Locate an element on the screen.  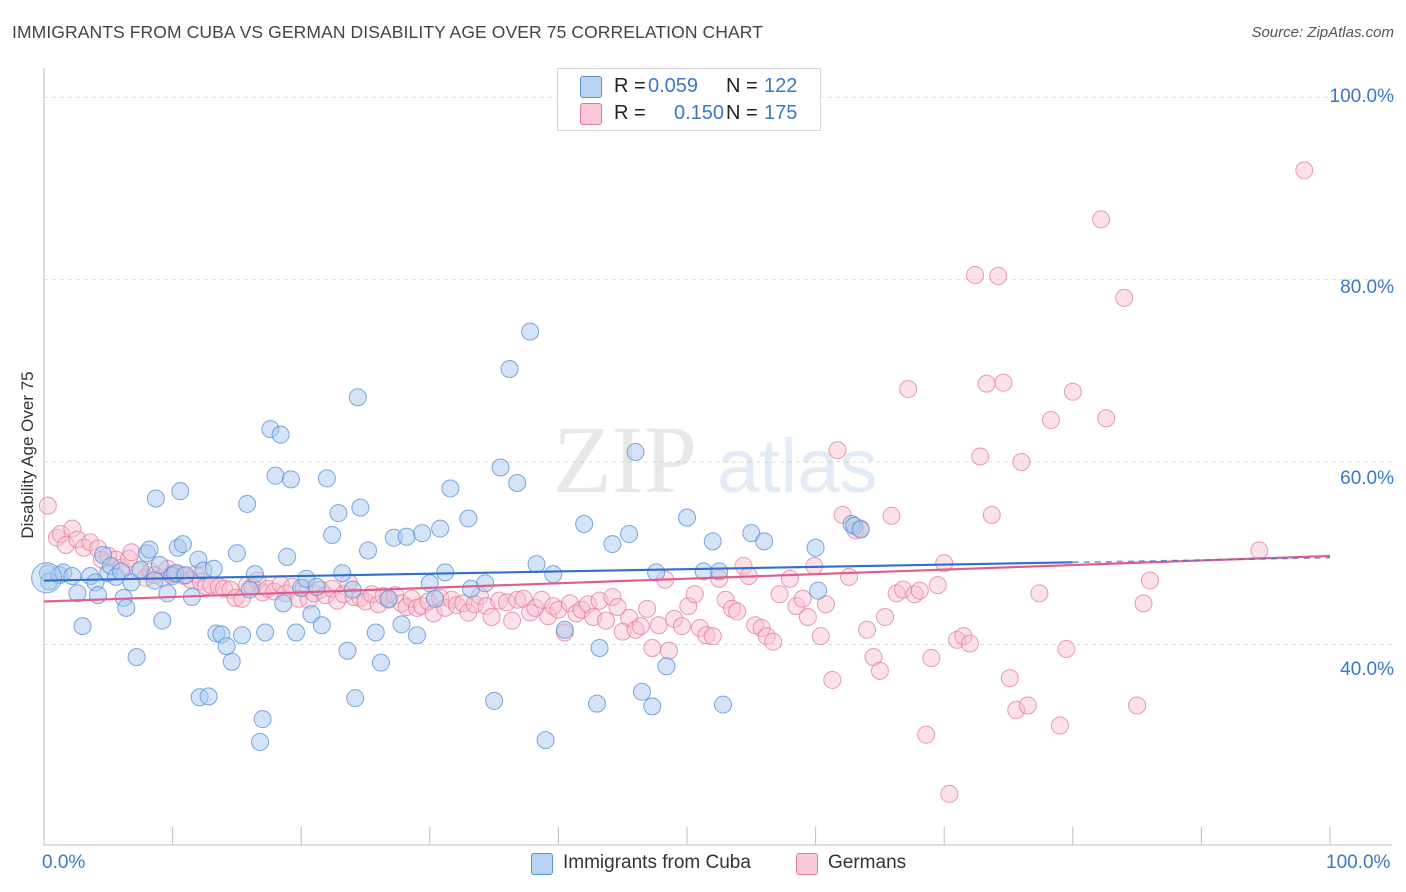
stats-legend: R = 0.059 N = 122 R = 0.150 N = 175 is located at coordinates (689, 99).